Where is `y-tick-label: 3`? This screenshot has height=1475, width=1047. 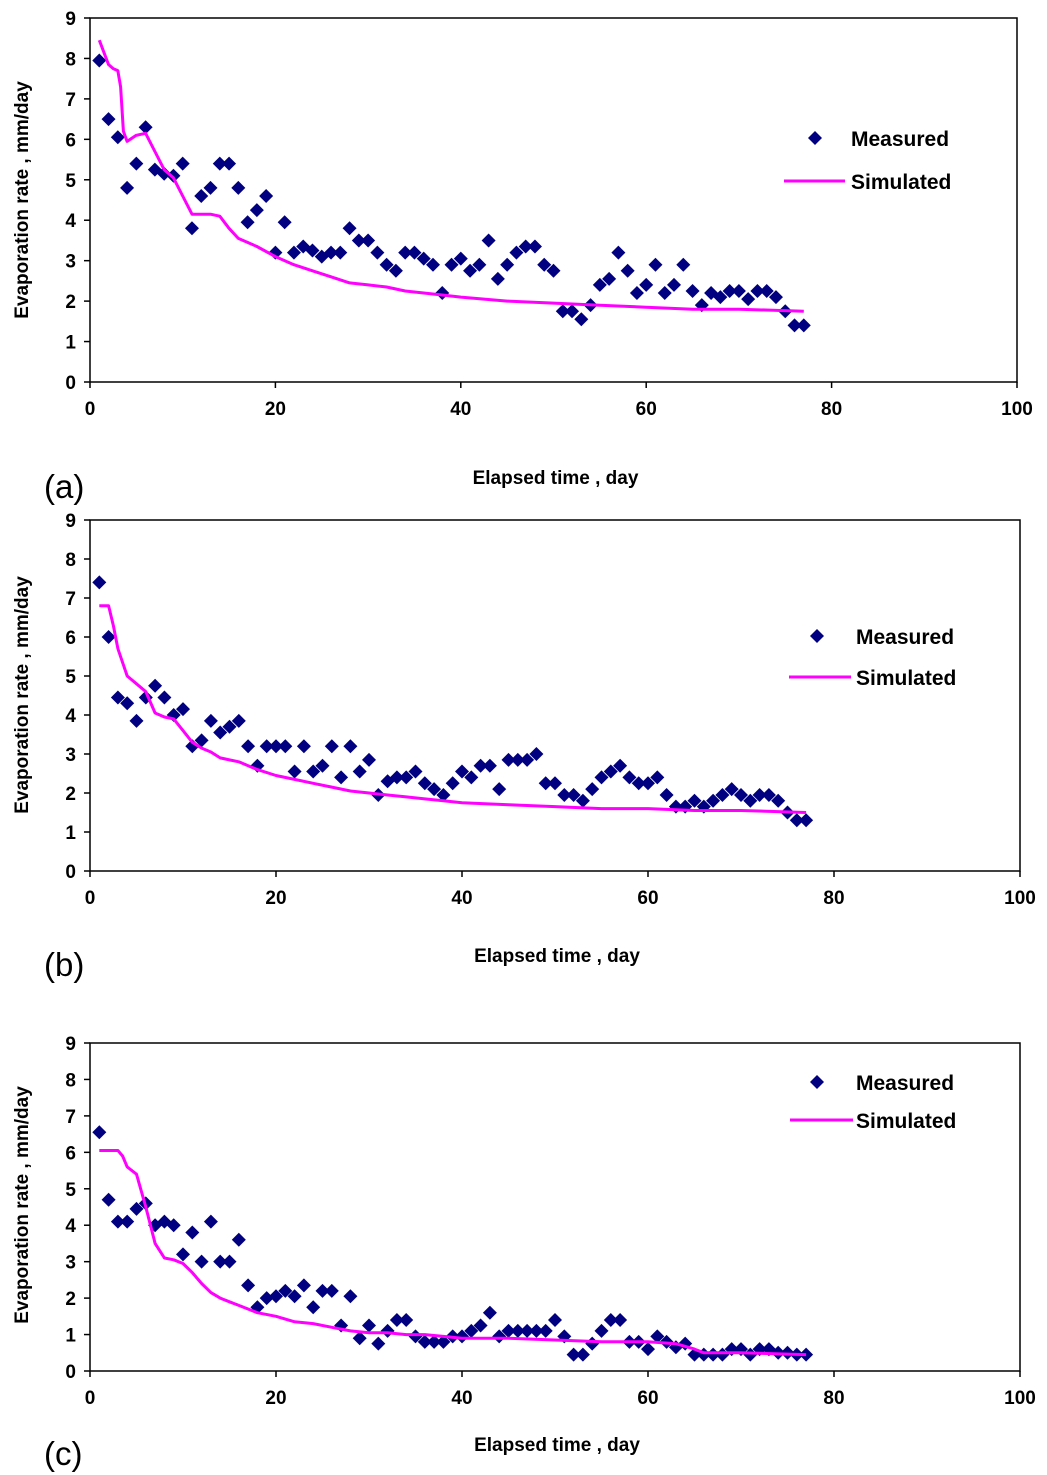
y-tick-label: 3 is located at coordinates (70, 755).